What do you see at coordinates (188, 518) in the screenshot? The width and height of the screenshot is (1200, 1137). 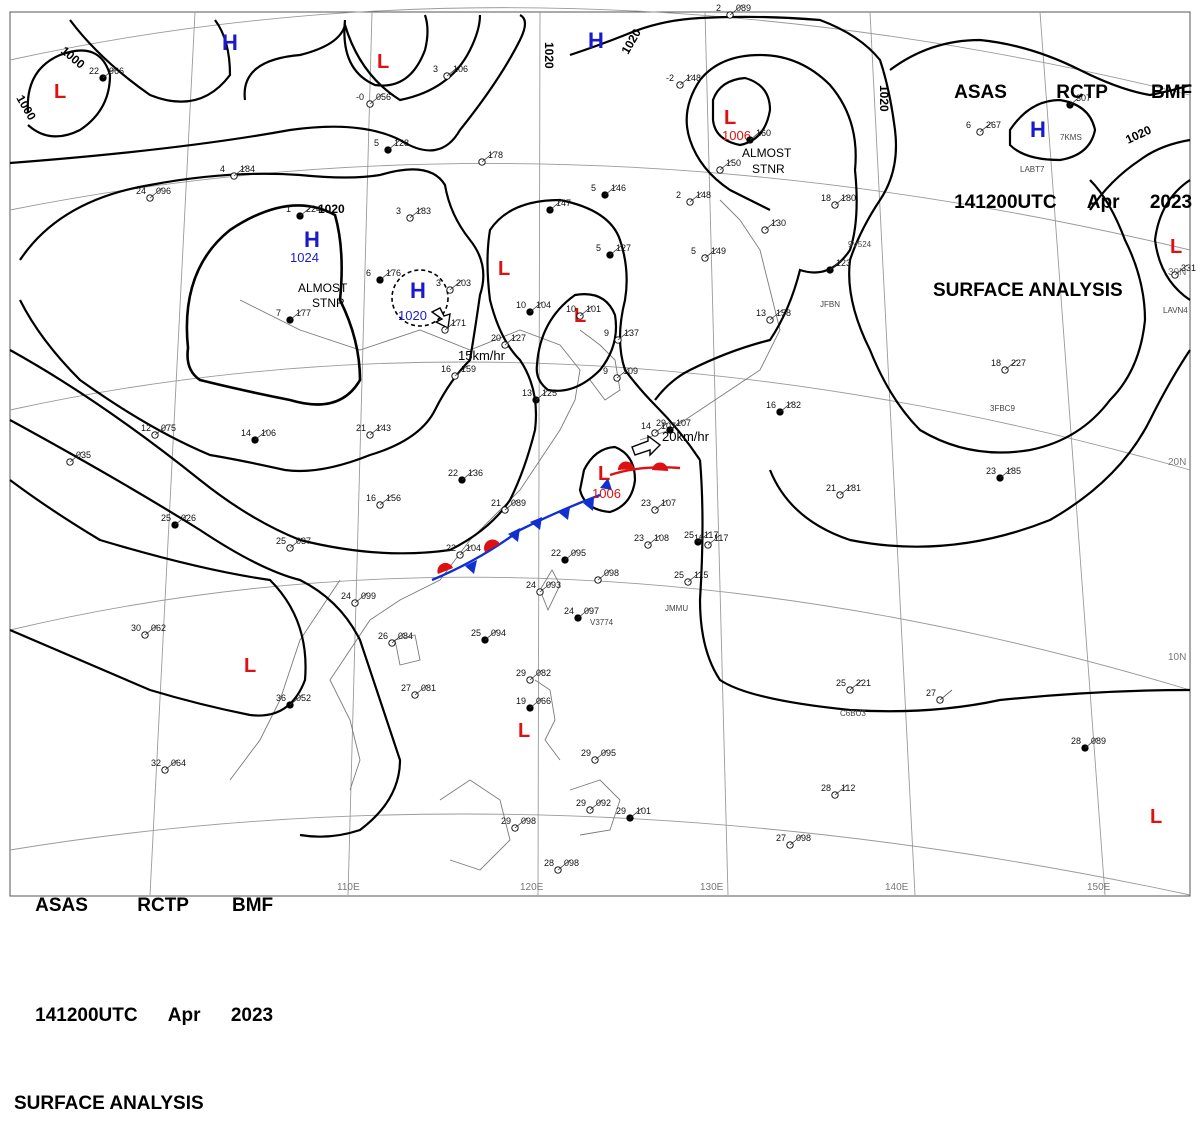 I see `station-pressure: 026` at bounding box center [188, 518].